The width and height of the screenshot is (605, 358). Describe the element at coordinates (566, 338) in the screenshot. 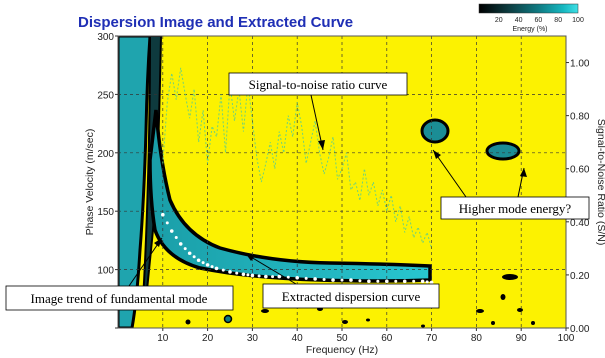

I see `x-tick-label: 100` at that location.